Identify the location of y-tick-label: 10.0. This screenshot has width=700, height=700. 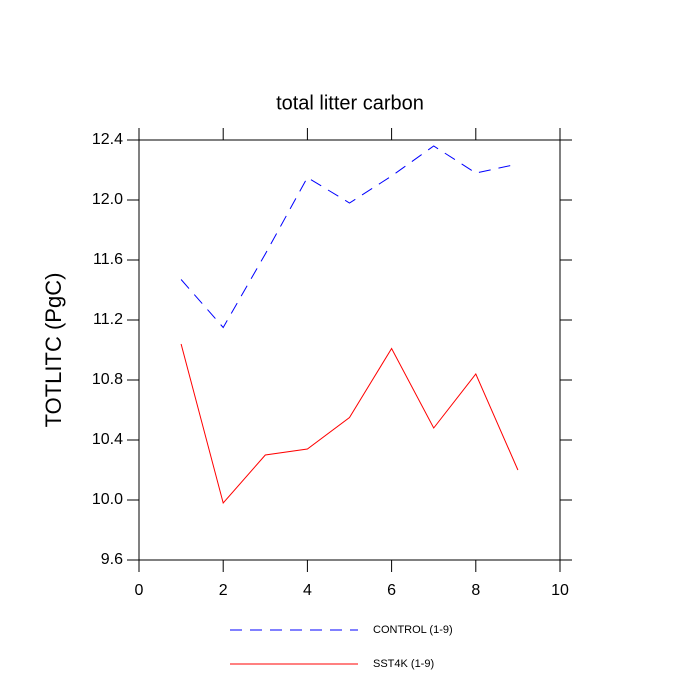
(107, 499).